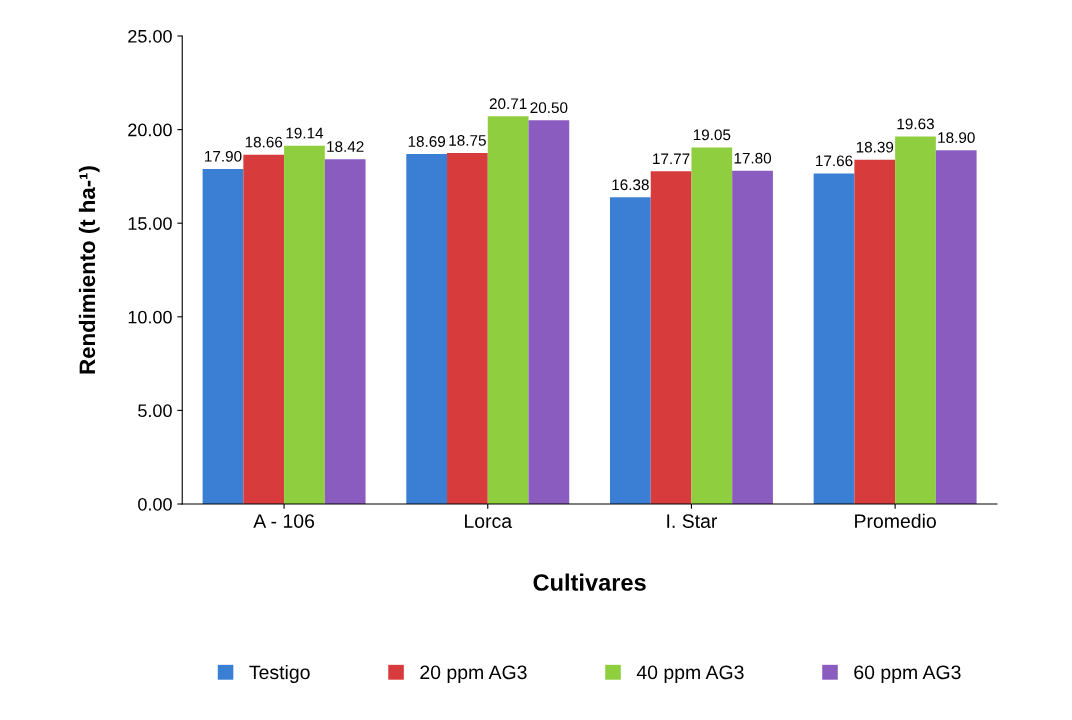 The height and width of the screenshot is (720, 1072). I want to click on legend-label: 40 ppm AG3, so click(690, 674).